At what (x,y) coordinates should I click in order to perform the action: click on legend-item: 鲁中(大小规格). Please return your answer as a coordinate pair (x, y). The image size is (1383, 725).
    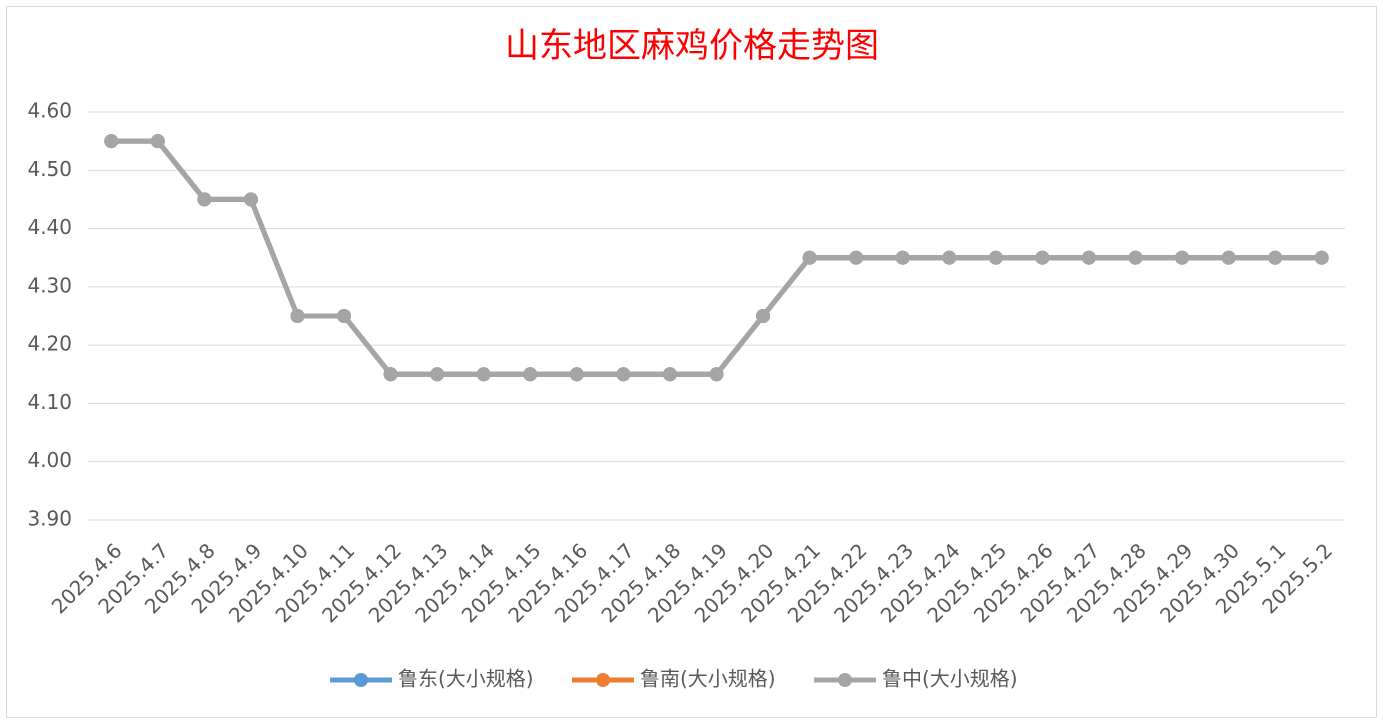
    Looking at the image, I should click on (916, 679).